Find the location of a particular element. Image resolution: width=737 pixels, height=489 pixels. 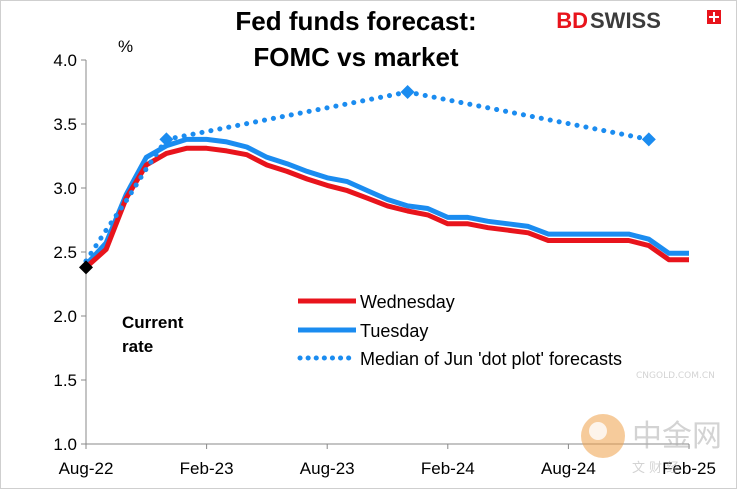

cngold-watermark: 中金网 CNGOLD.COM.CN 文 财 经 is located at coordinates (651, 423).